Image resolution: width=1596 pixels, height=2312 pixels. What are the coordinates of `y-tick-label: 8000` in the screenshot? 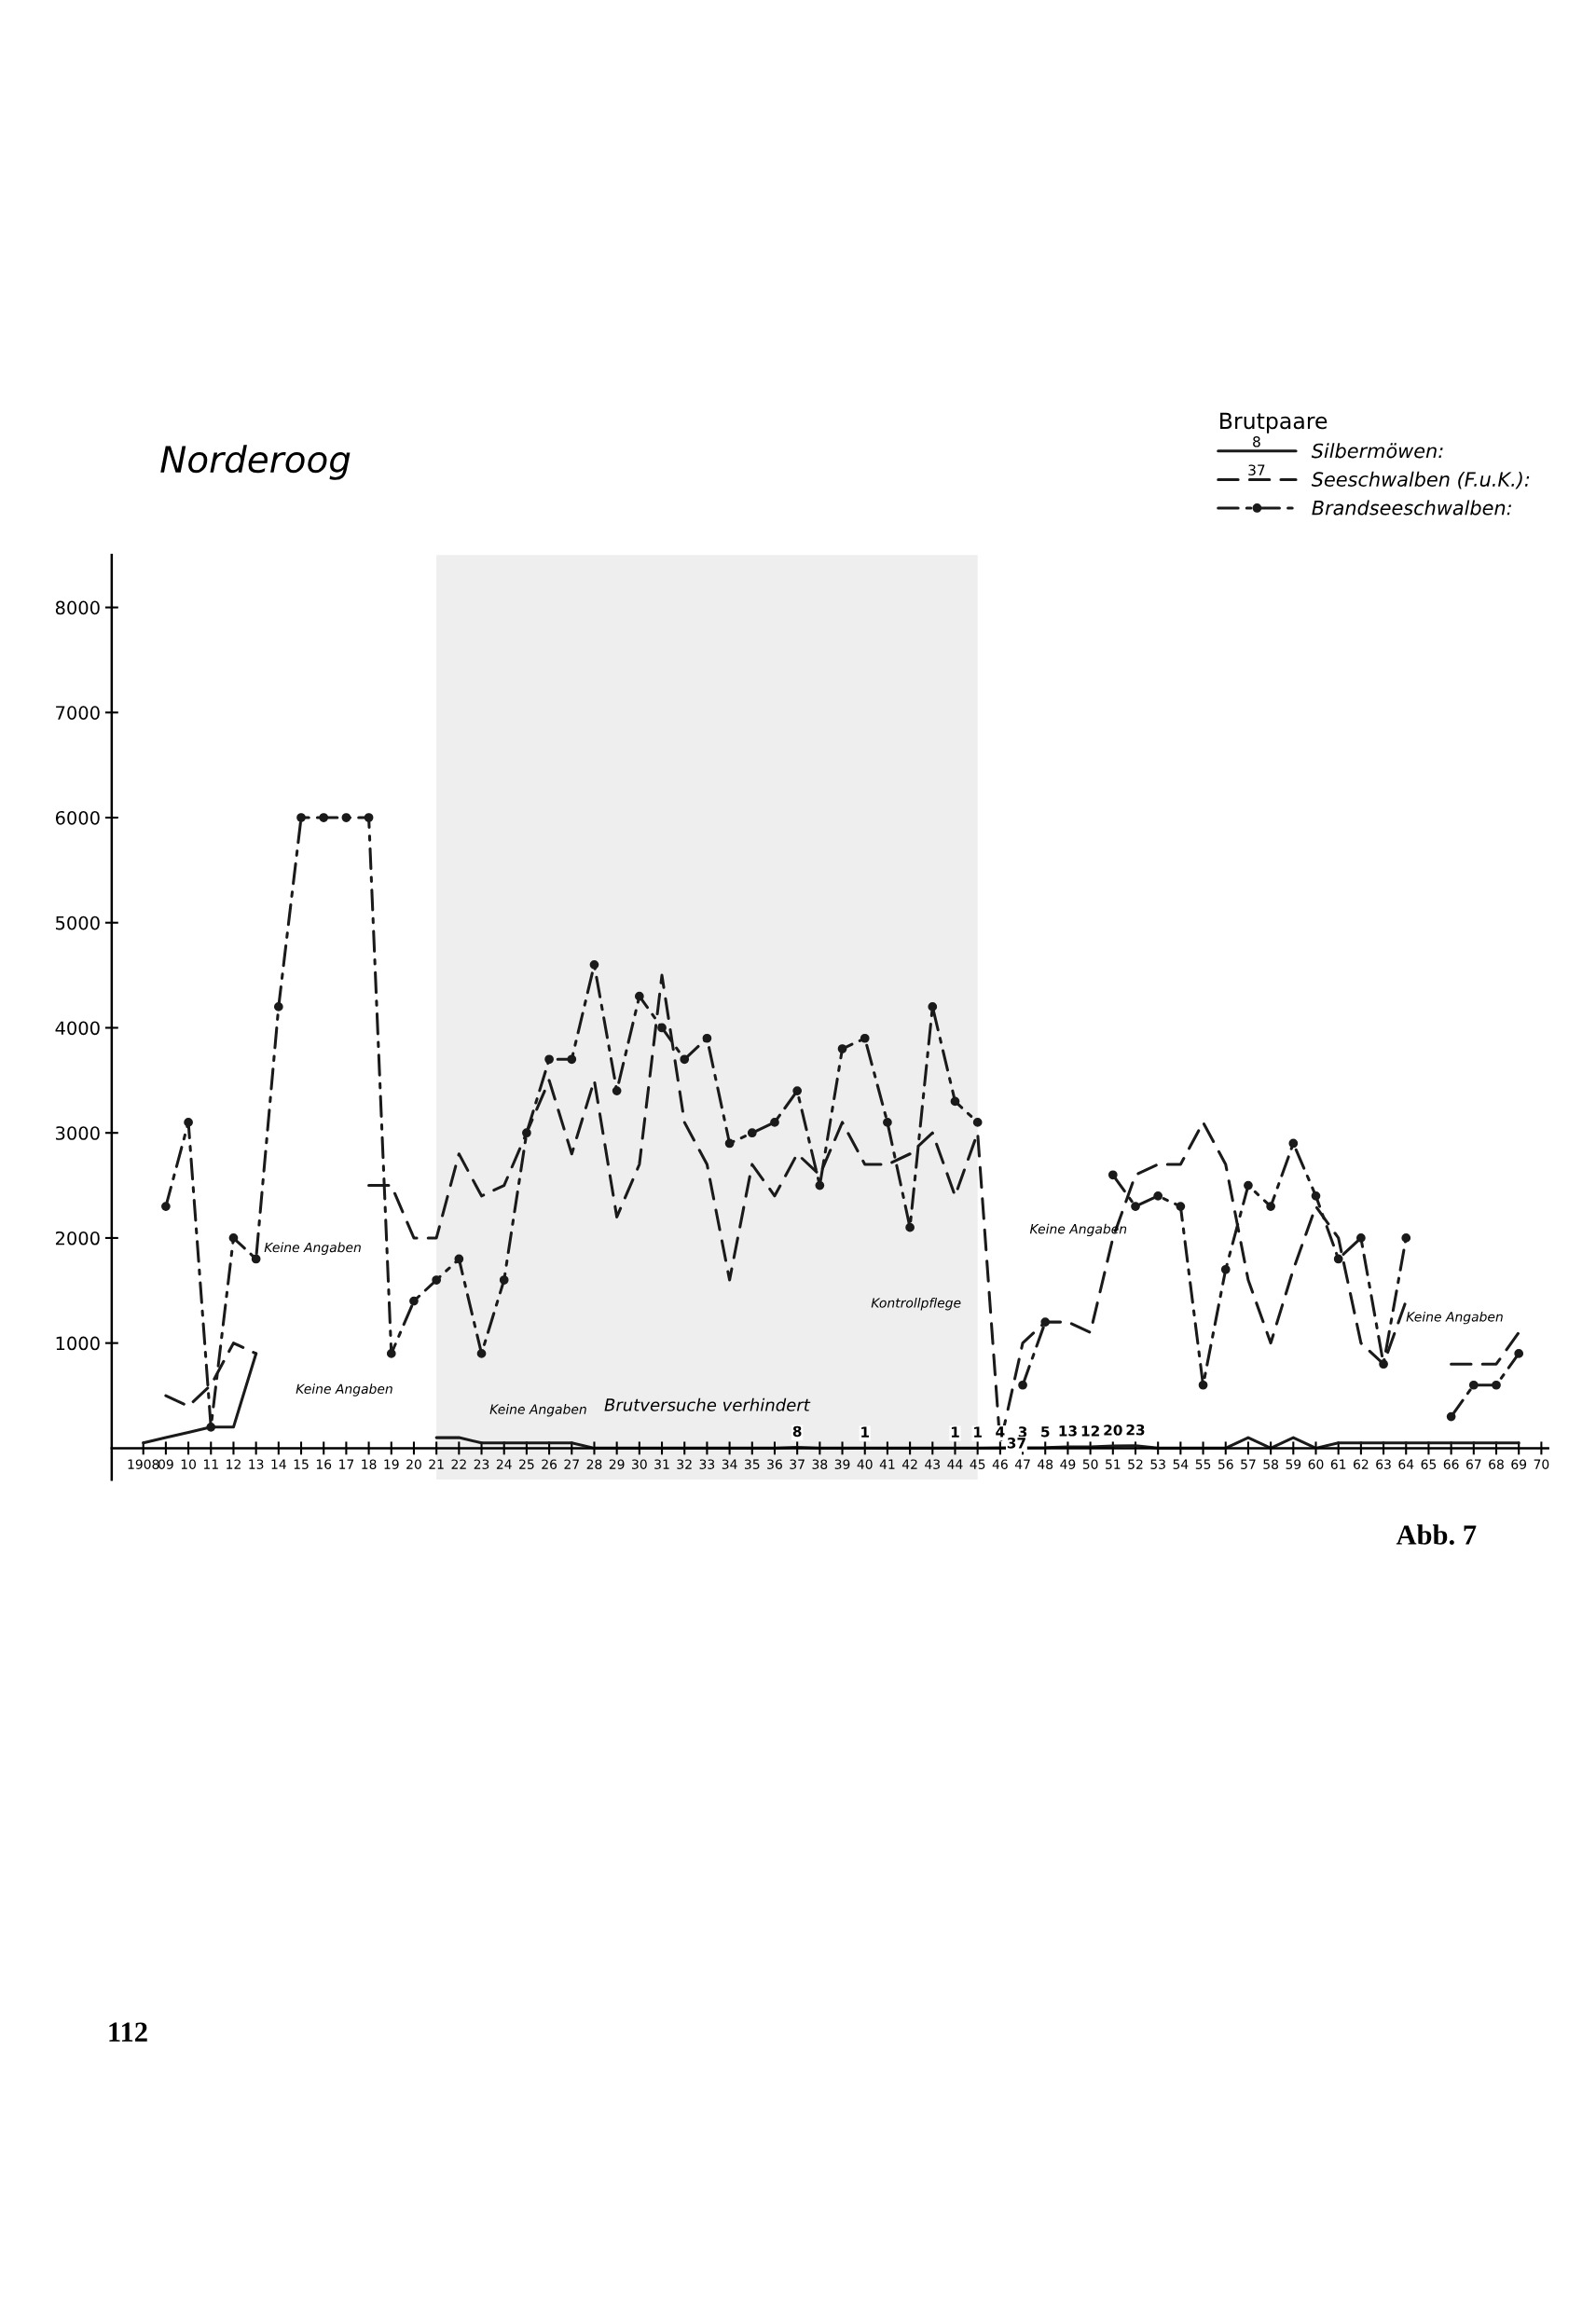 It's located at (77, 607).